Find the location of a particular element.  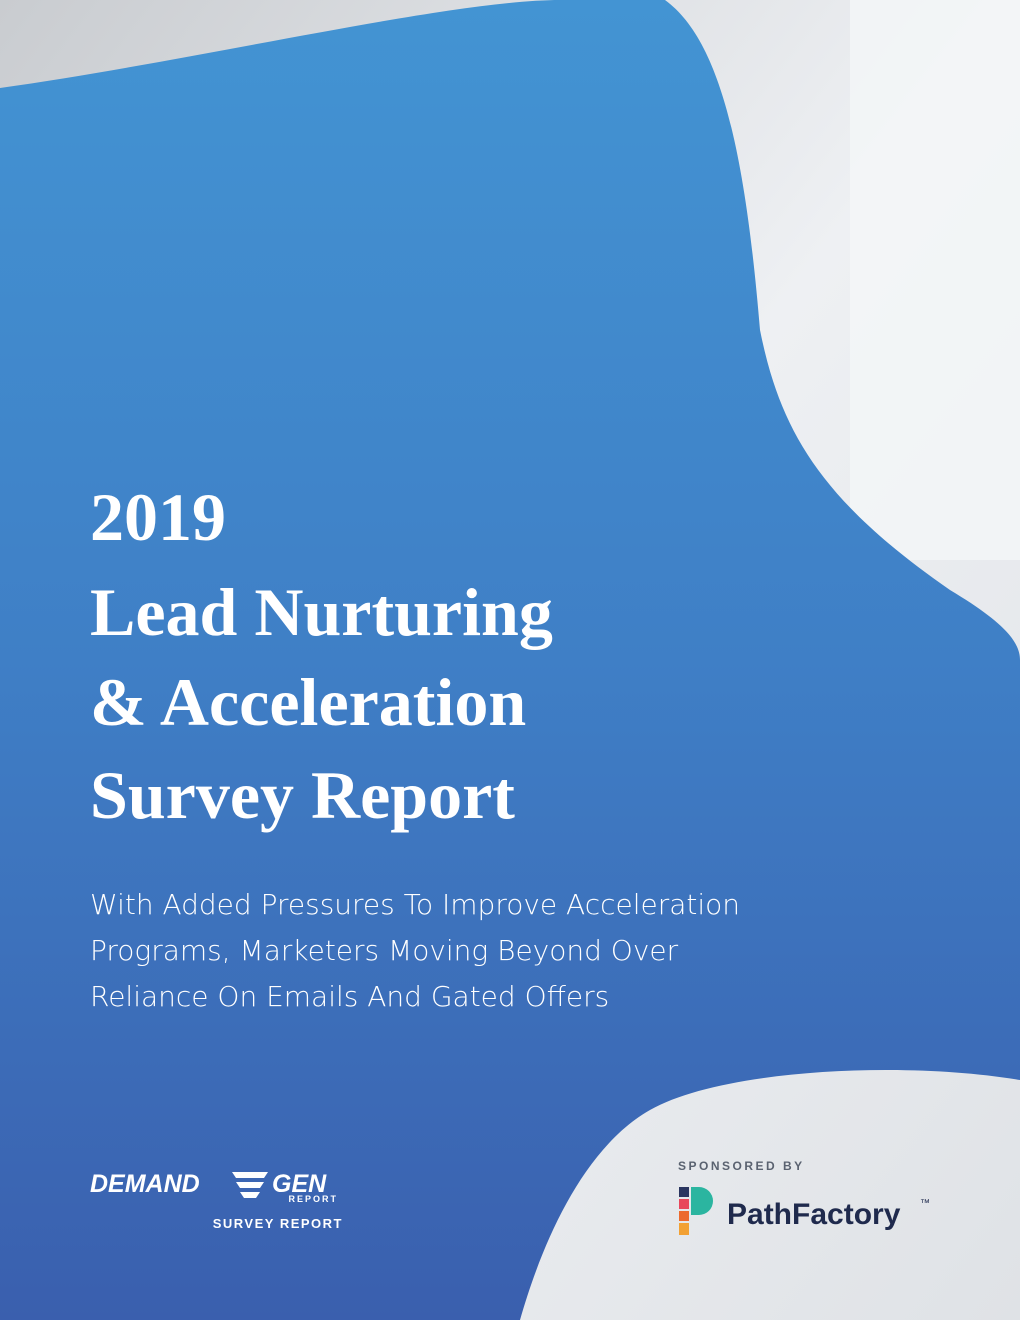

title-line: 2019 is located at coordinates (158, 517).